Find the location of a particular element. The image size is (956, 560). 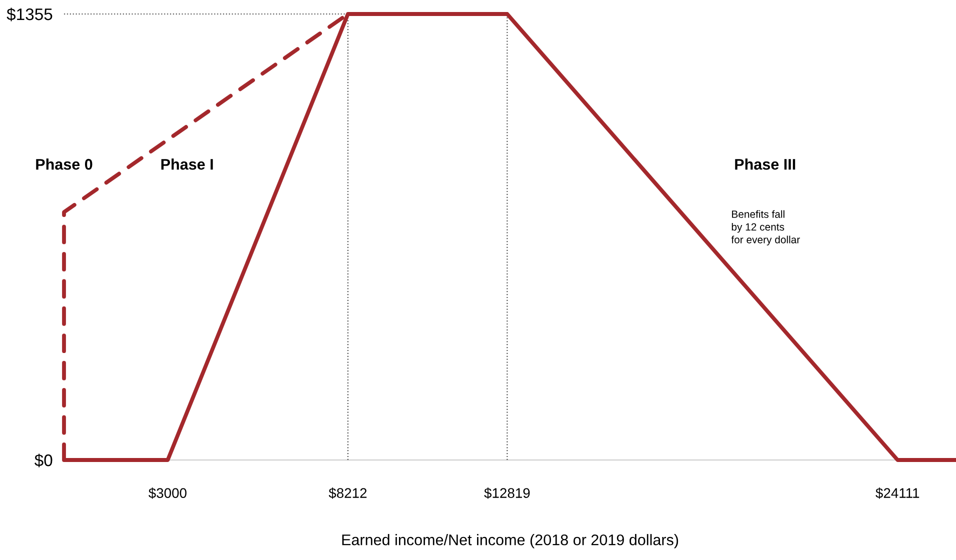

annotation: Benefits fall by 12 cents for every dollar is located at coordinates (765, 228).